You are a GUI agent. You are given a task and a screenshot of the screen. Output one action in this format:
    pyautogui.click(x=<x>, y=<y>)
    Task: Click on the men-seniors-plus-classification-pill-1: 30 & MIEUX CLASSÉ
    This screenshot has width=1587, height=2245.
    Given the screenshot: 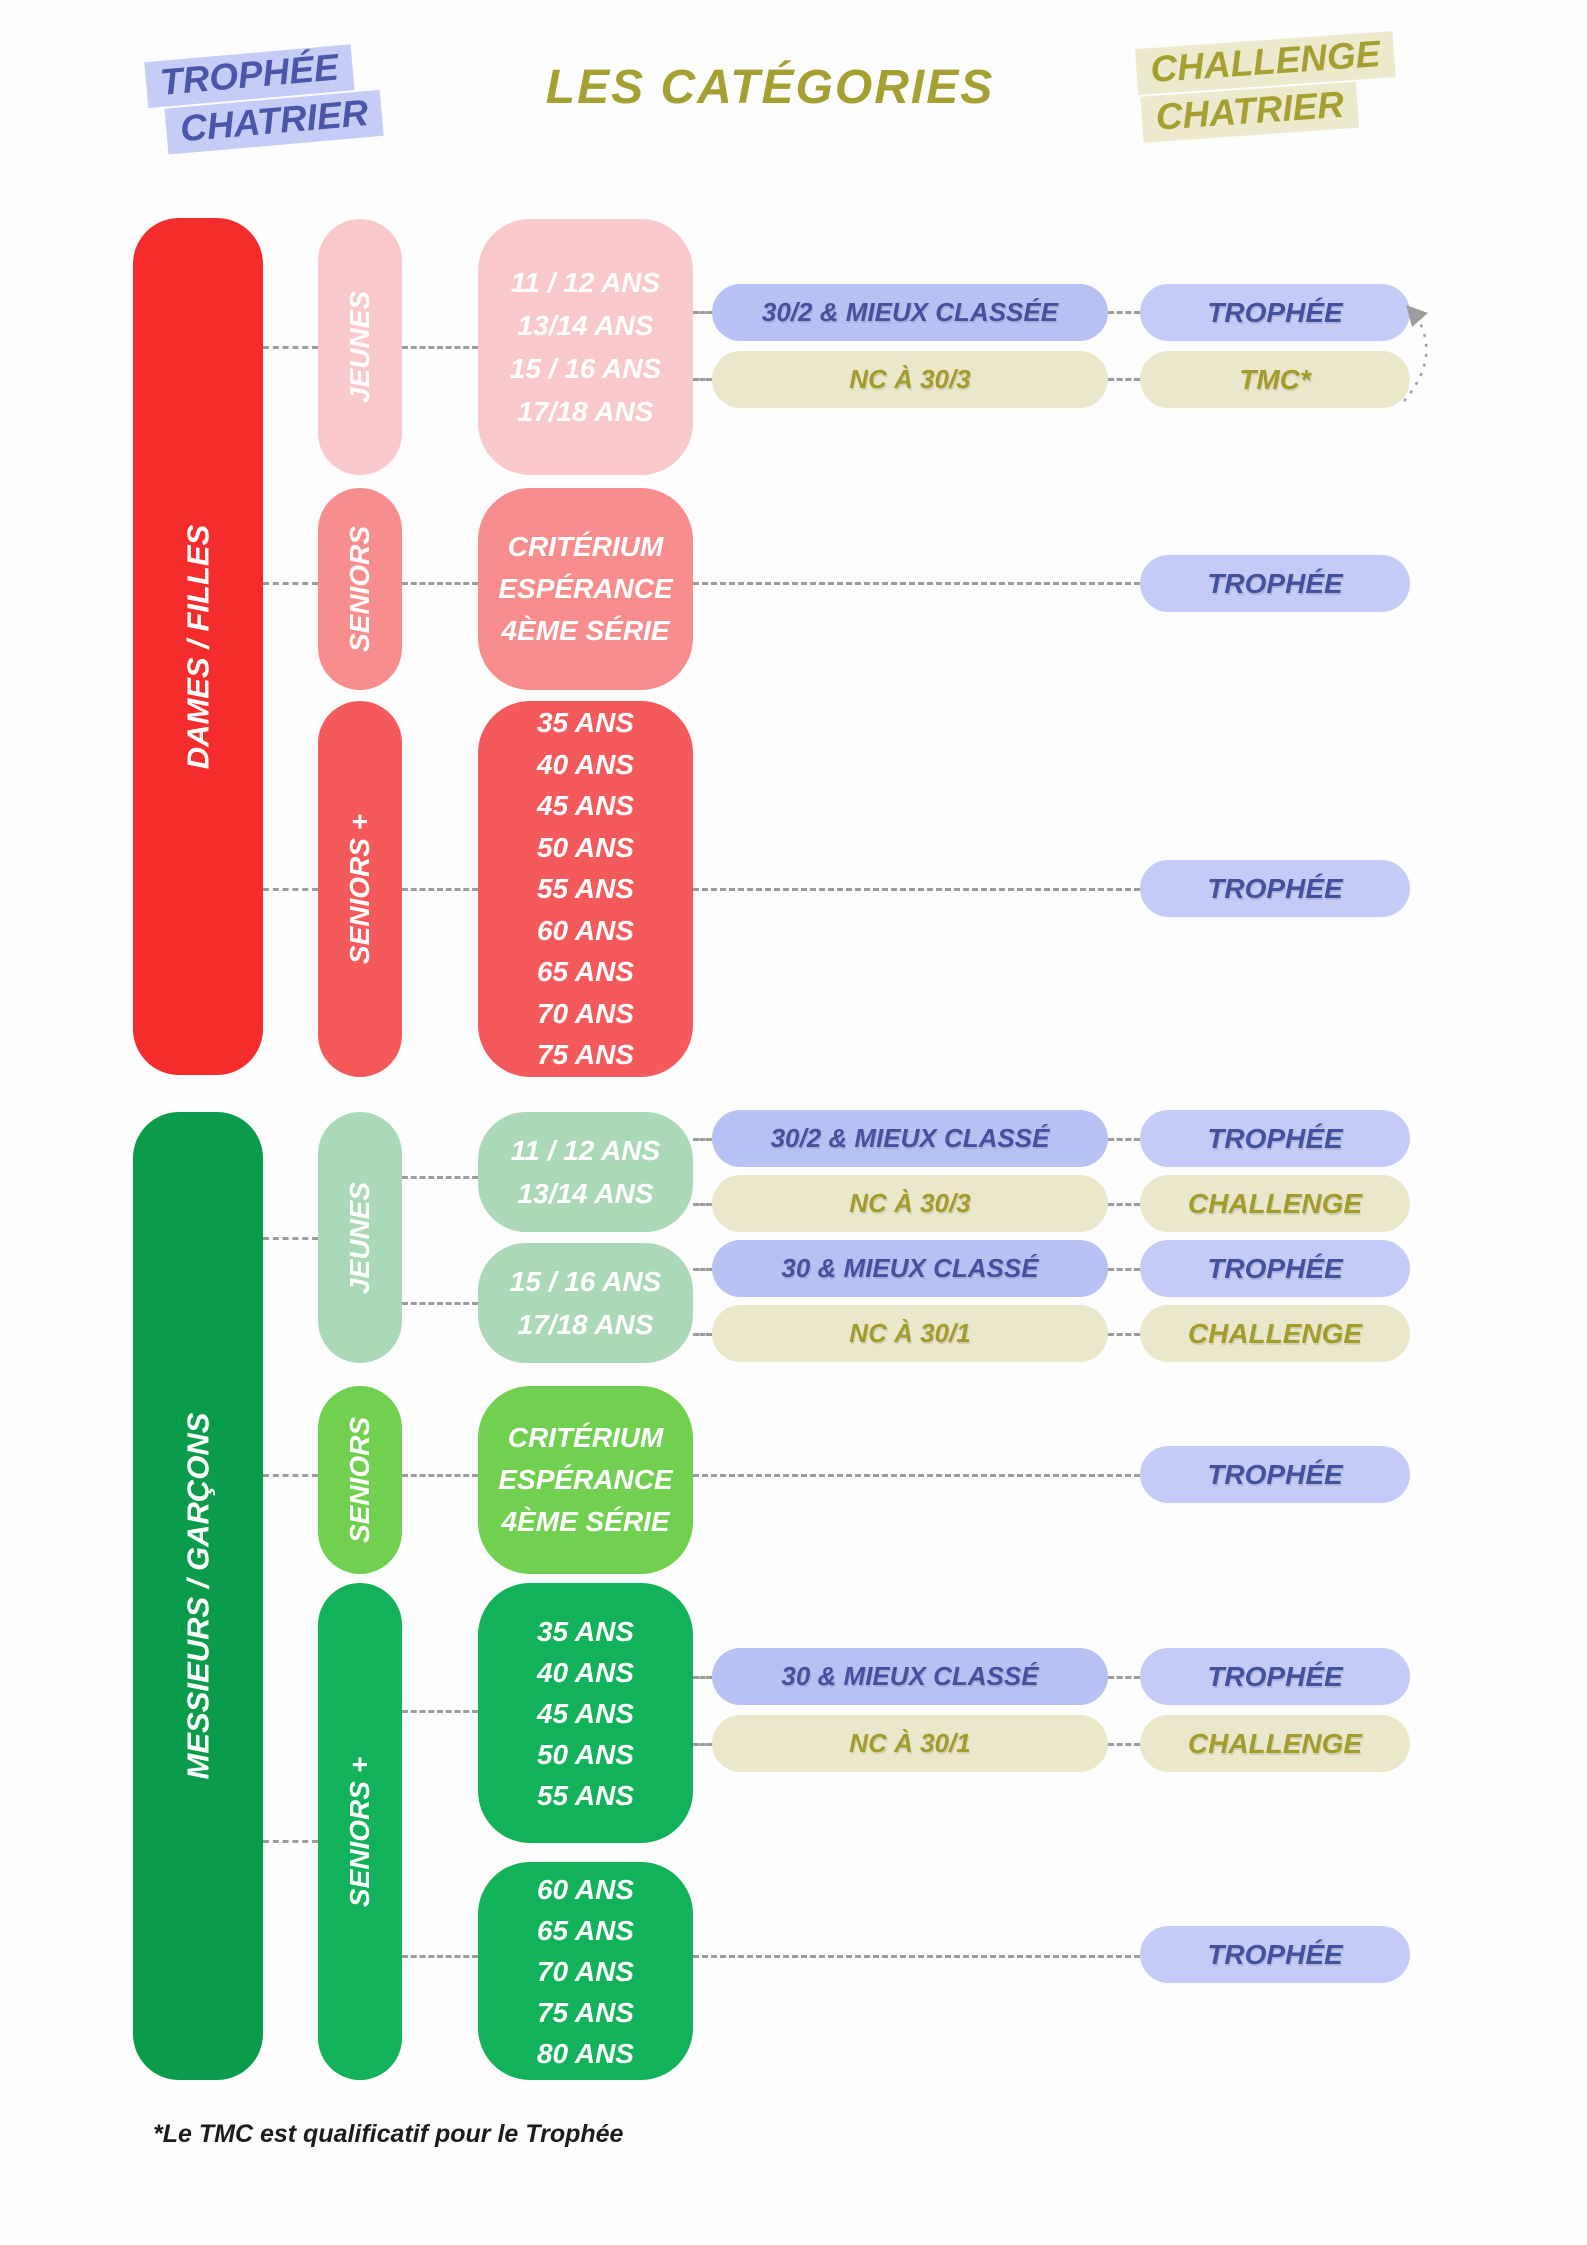 What is the action you would take?
    pyautogui.click(x=910, y=1676)
    